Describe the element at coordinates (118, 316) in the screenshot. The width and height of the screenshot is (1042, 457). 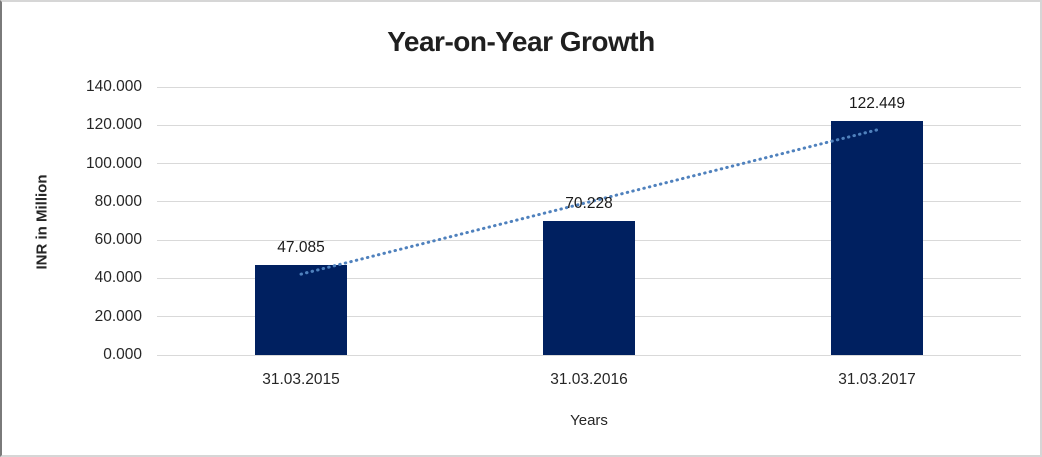
I see `y-tick-label: 20.000` at that location.